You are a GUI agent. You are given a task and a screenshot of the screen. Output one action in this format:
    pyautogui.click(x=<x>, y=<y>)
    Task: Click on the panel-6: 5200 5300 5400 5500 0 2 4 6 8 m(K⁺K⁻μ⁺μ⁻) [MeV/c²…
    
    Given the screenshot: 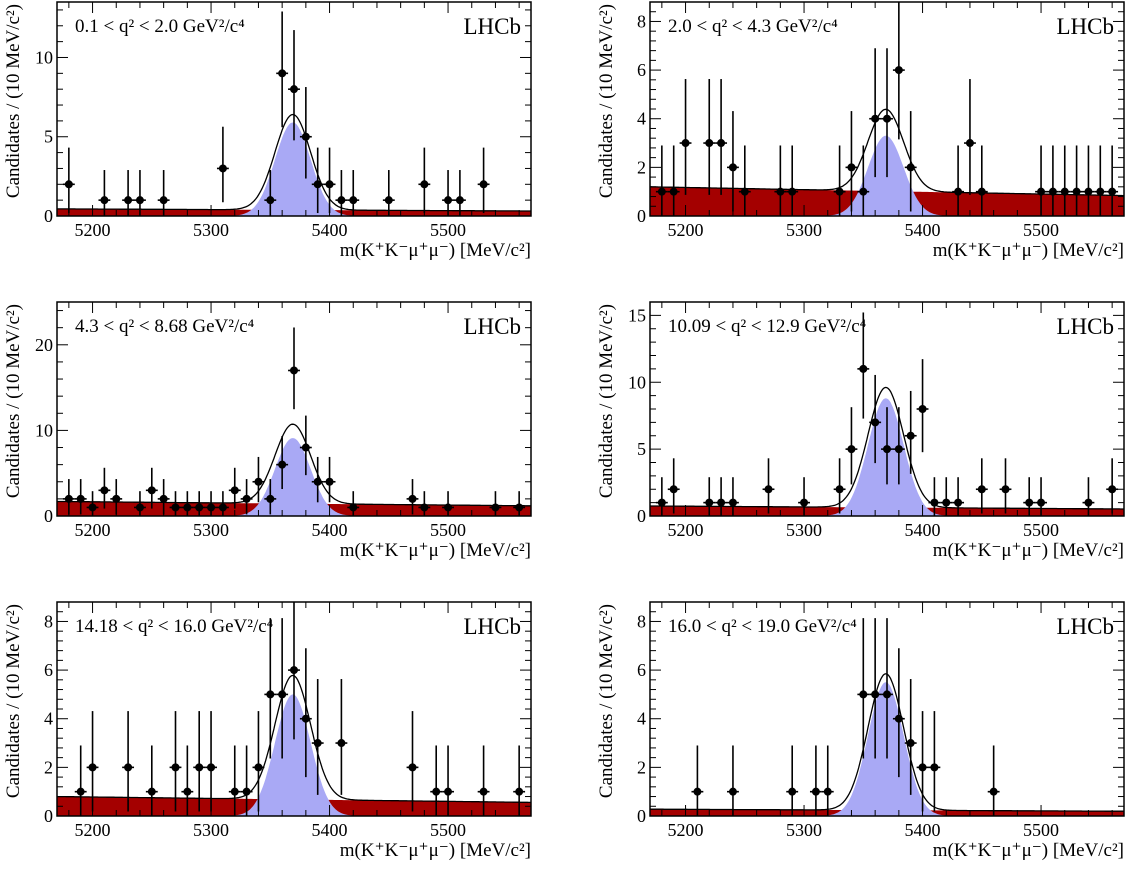 What is the action you would take?
    pyautogui.click(x=860, y=731)
    